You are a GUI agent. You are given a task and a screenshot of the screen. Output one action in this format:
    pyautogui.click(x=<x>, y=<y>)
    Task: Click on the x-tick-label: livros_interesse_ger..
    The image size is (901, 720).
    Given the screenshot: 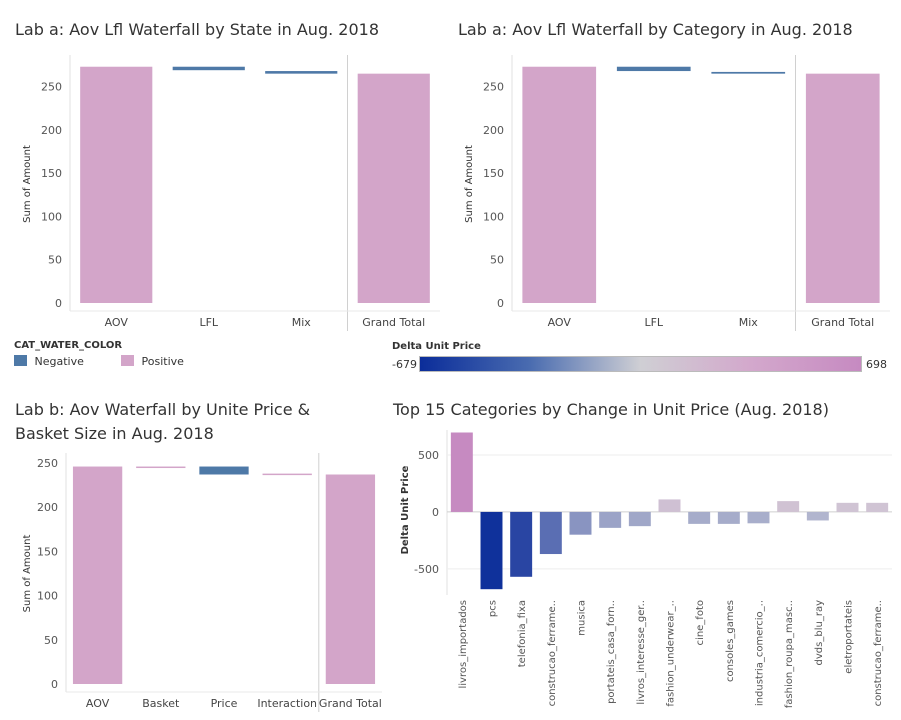 What is the action you would take?
    pyautogui.click(x=641, y=652)
    